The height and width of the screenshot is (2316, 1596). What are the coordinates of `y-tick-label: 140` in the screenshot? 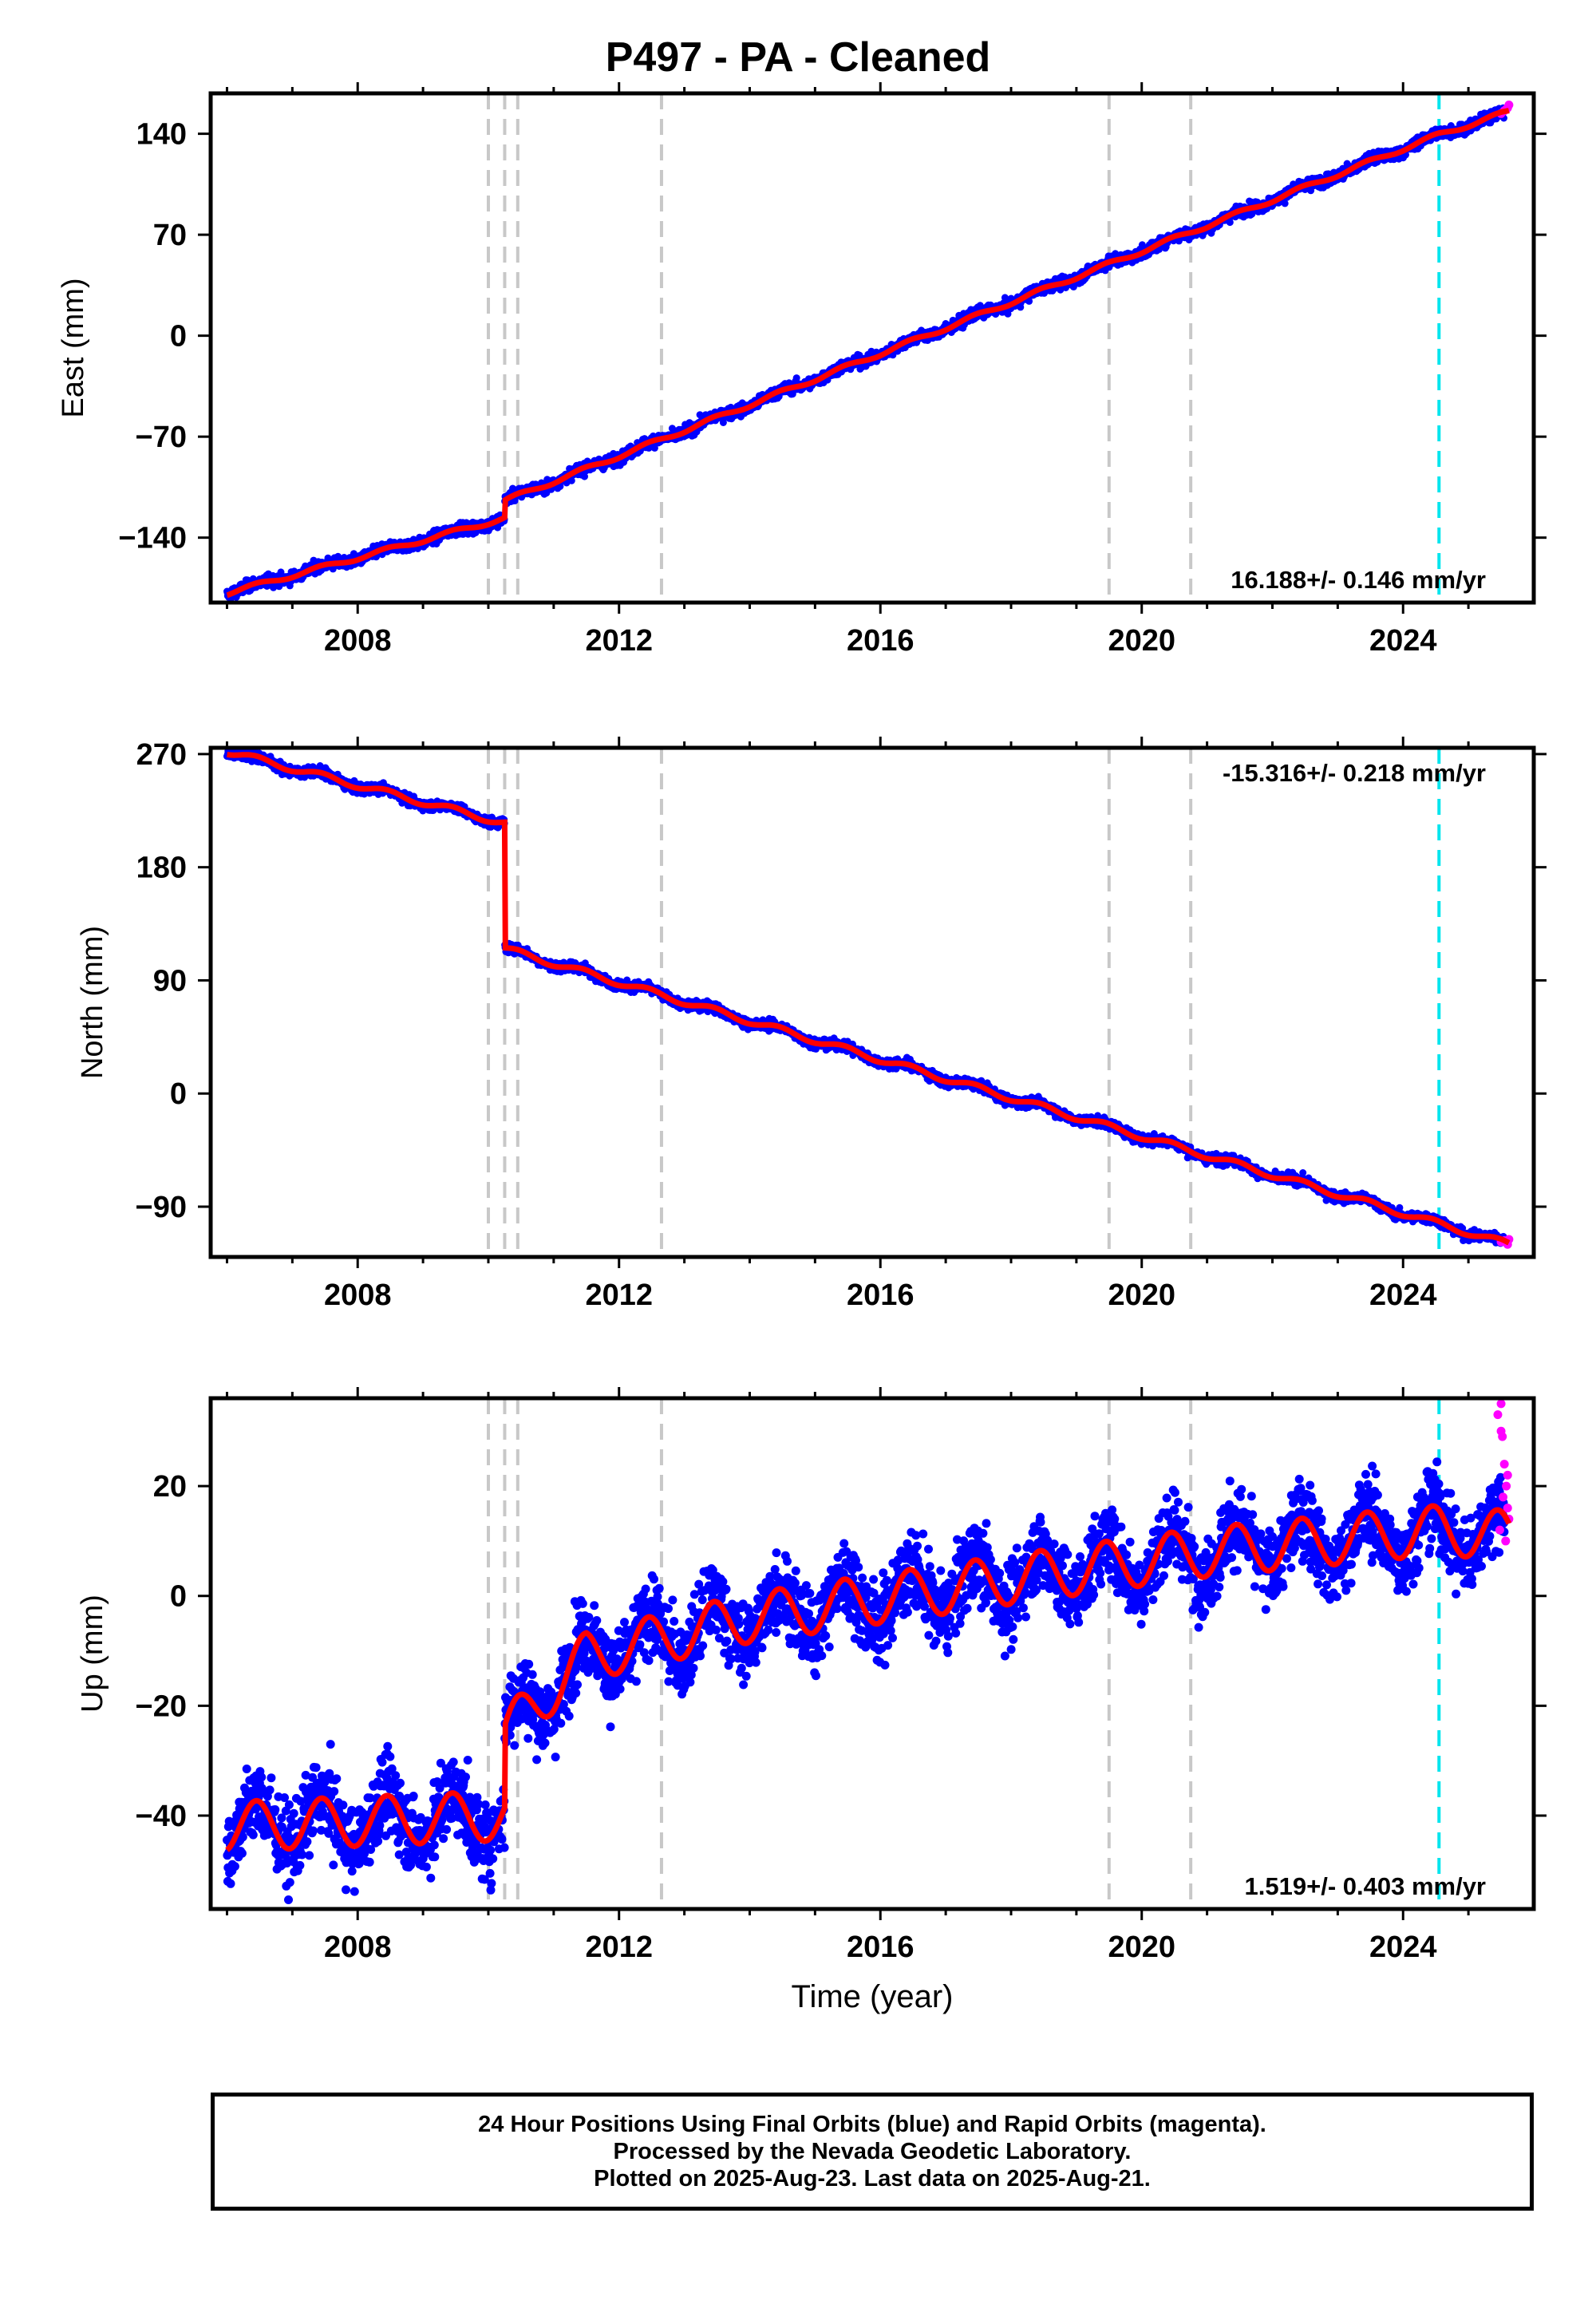 It's located at (161, 135).